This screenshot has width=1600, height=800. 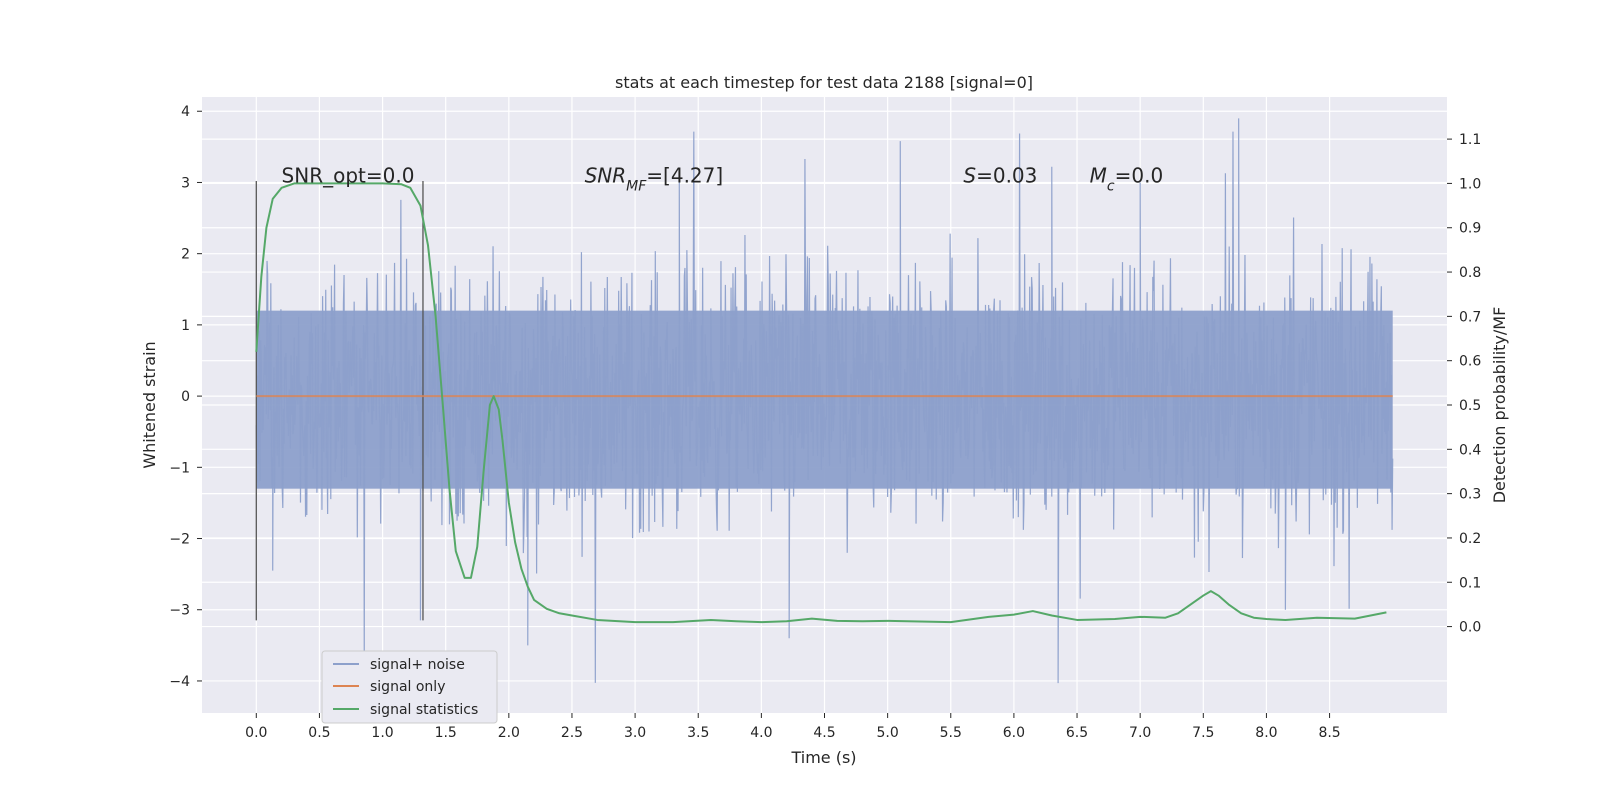 What do you see at coordinates (319, 733) in the screenshot?
I see `x-tick-label: 0.5` at bounding box center [319, 733].